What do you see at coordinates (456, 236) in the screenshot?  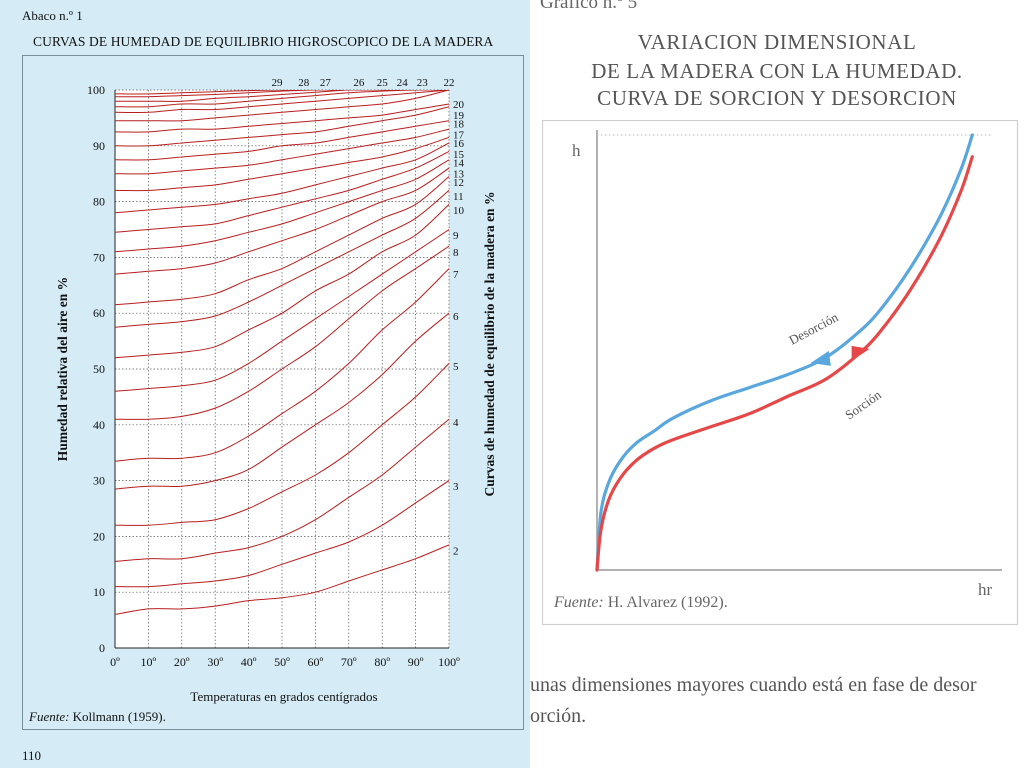 I see `right-curve-label: 9` at bounding box center [456, 236].